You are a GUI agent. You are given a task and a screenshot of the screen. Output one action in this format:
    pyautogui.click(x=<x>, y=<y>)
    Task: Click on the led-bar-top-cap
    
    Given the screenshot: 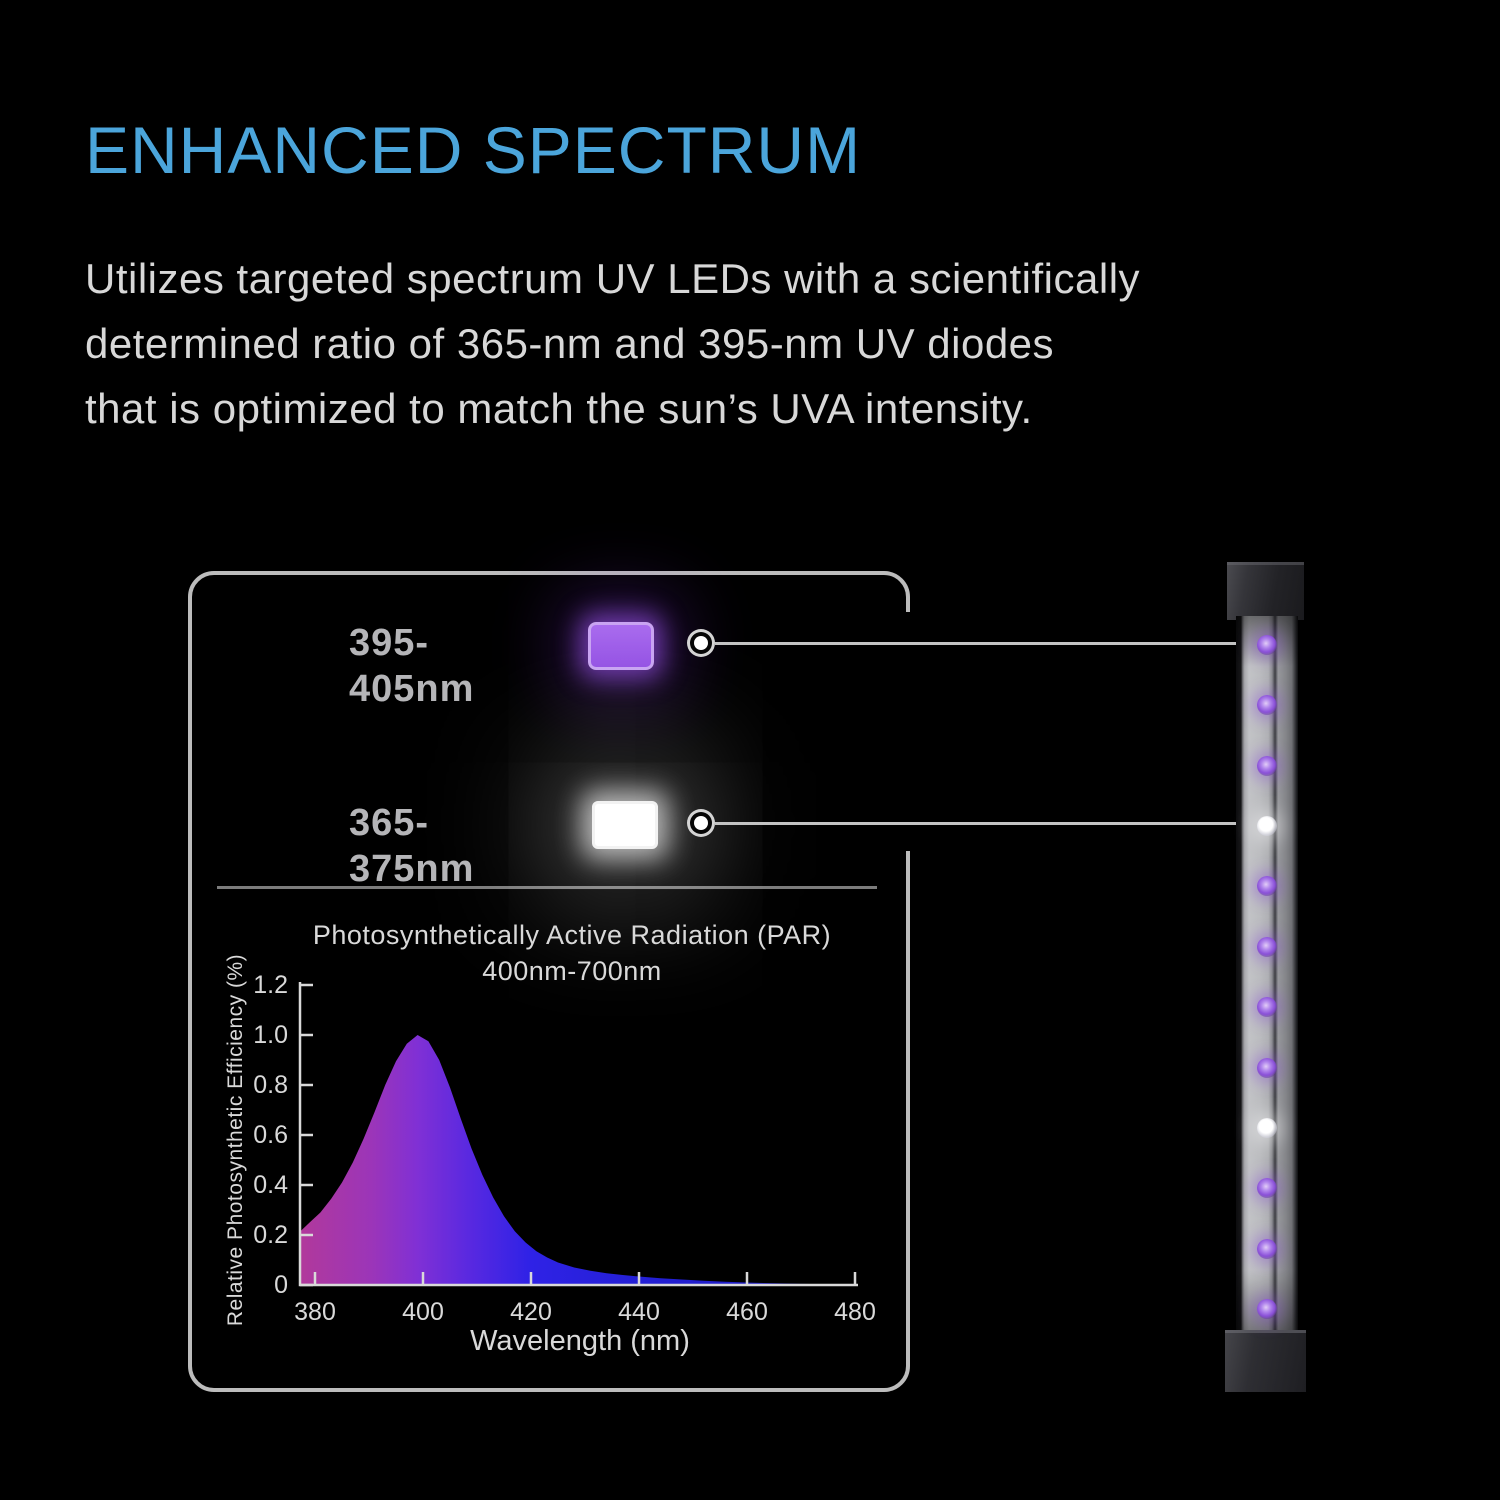 What is the action you would take?
    pyautogui.click(x=1265, y=591)
    